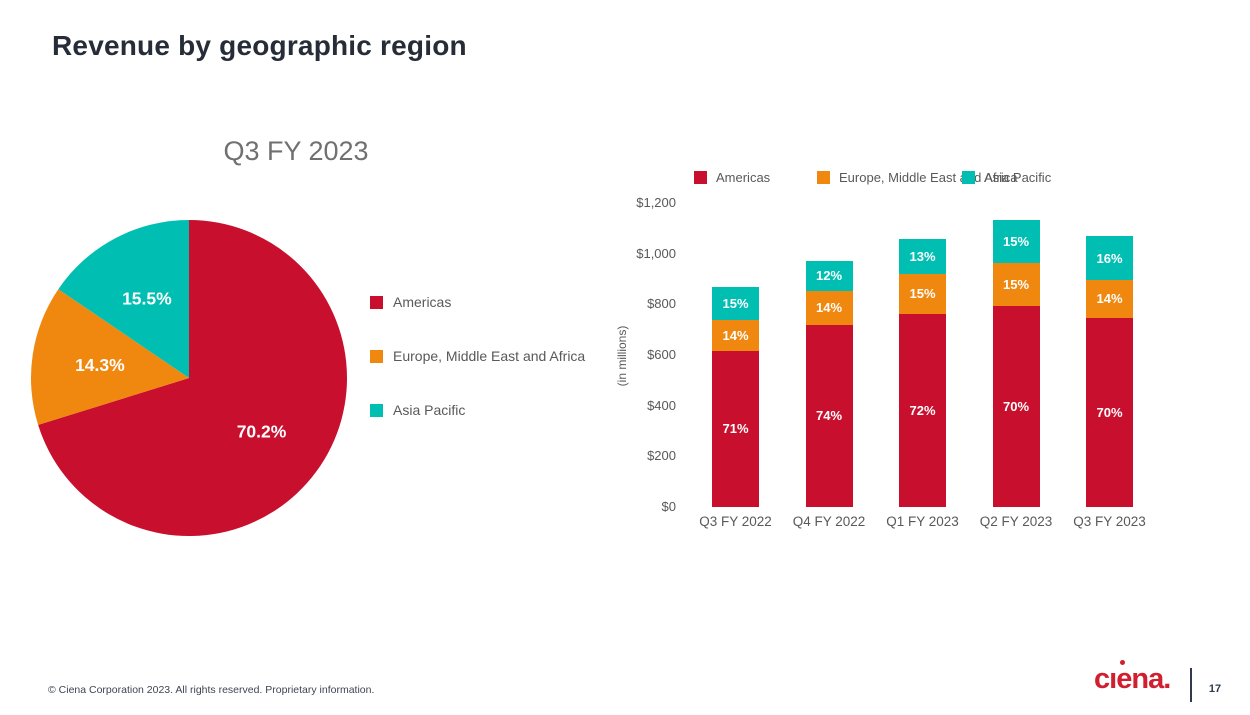  I want to click on slide-title: Revenue by geographic region, so click(259, 45).